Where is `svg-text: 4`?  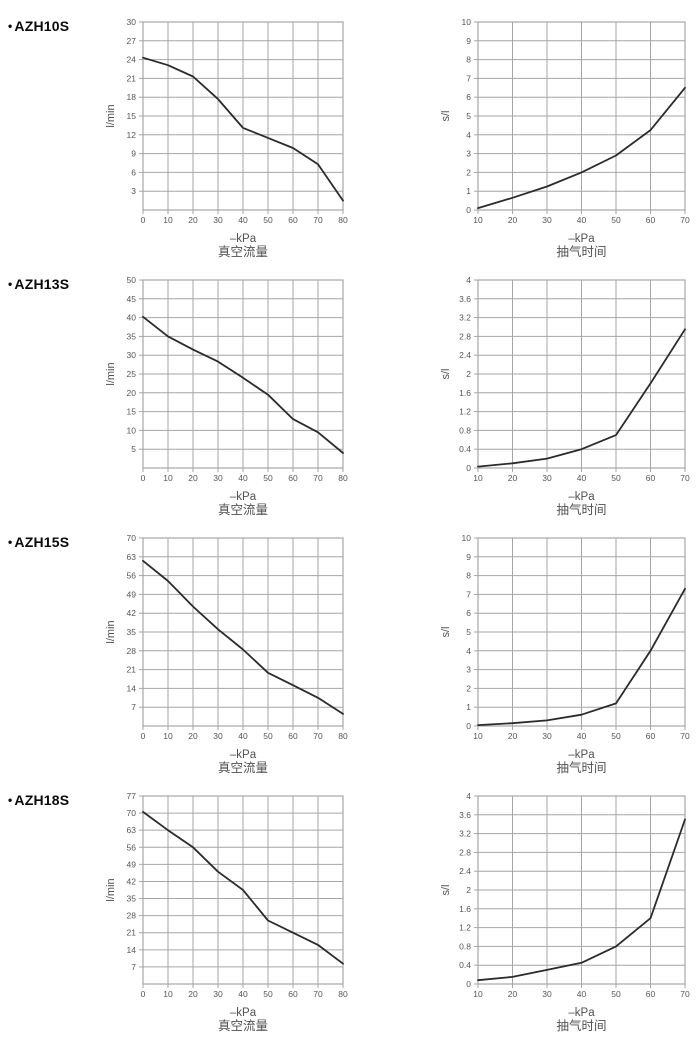 svg-text: 4 is located at coordinates (468, 280).